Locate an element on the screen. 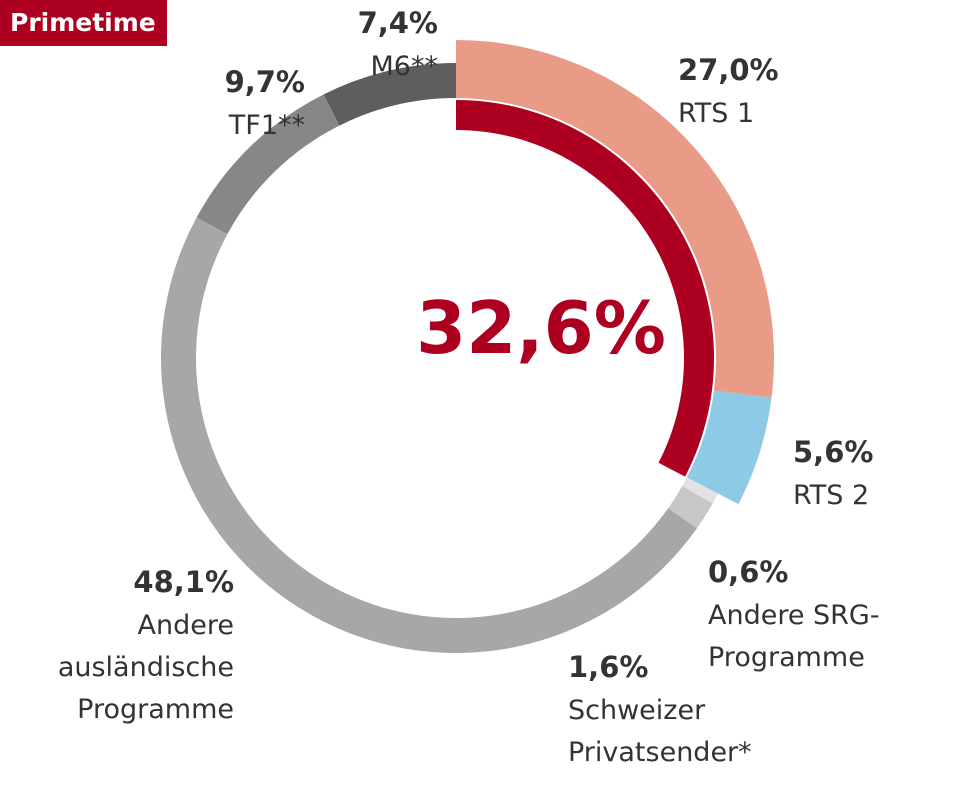 The height and width of the screenshot is (790, 957). slice-percent-label: 1,6% is located at coordinates (608, 667).